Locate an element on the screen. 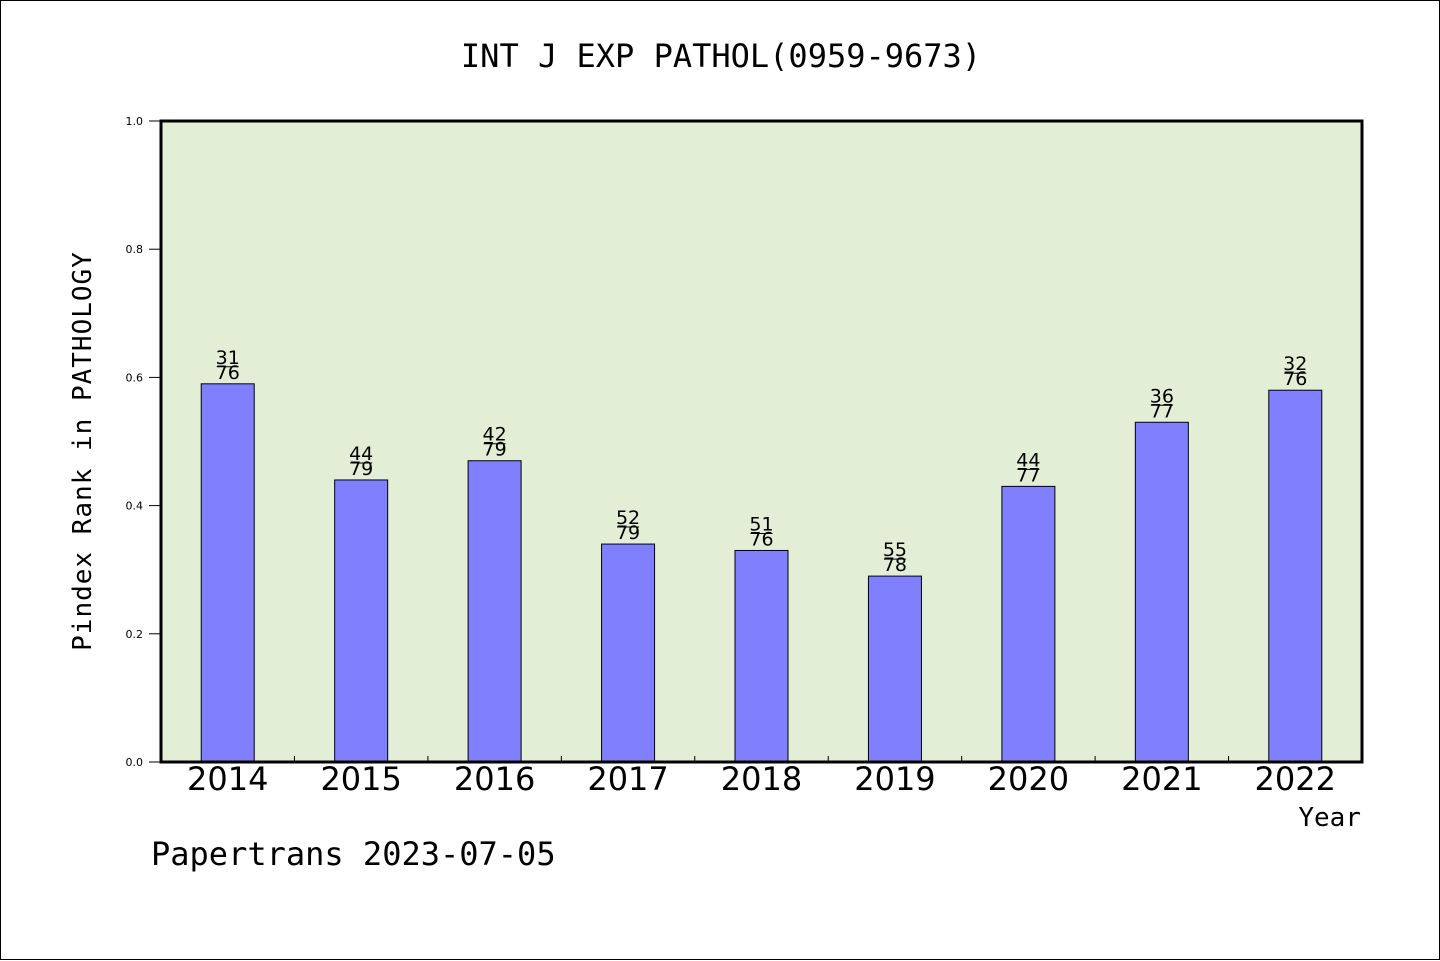 The width and height of the screenshot is (1440, 961). bar-2016 is located at coordinates (494, 611).